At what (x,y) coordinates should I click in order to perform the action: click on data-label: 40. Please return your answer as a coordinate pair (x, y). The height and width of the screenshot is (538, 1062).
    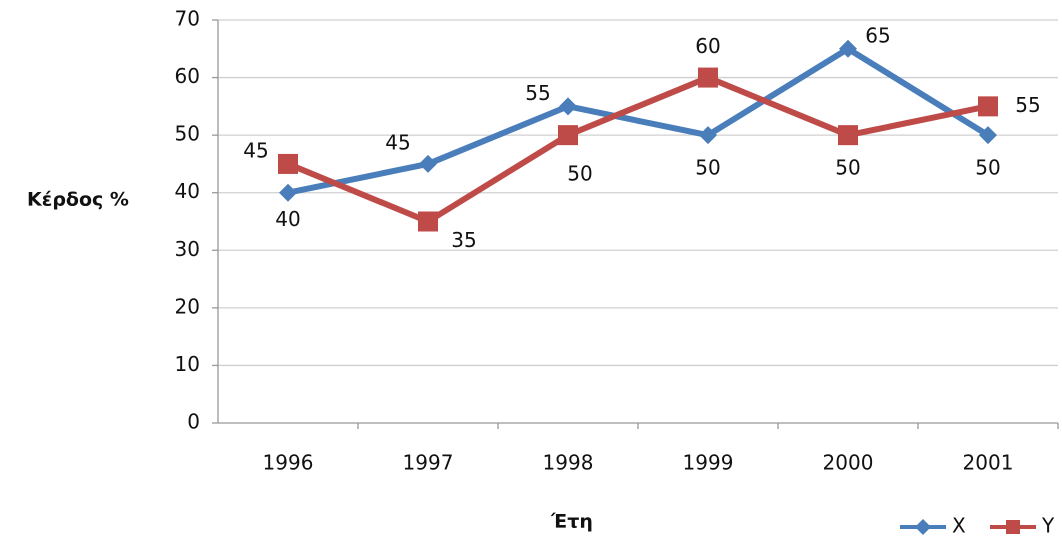
    Looking at the image, I should click on (287, 219).